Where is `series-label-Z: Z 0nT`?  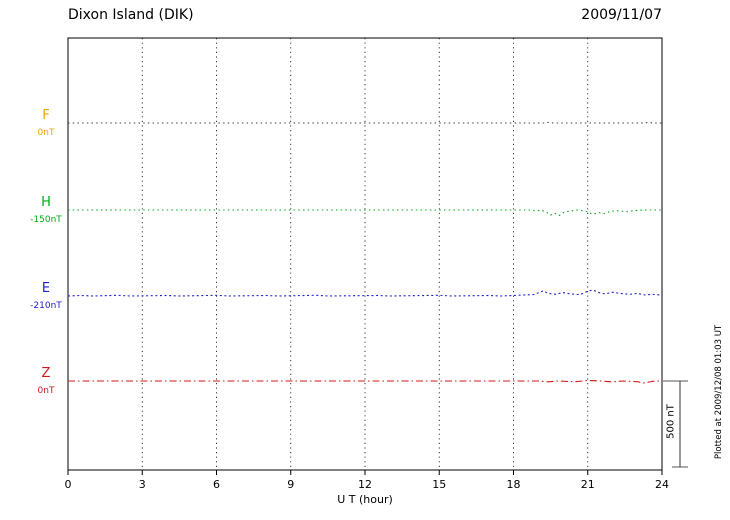 series-label-Z: Z 0nT is located at coordinates (46, 381).